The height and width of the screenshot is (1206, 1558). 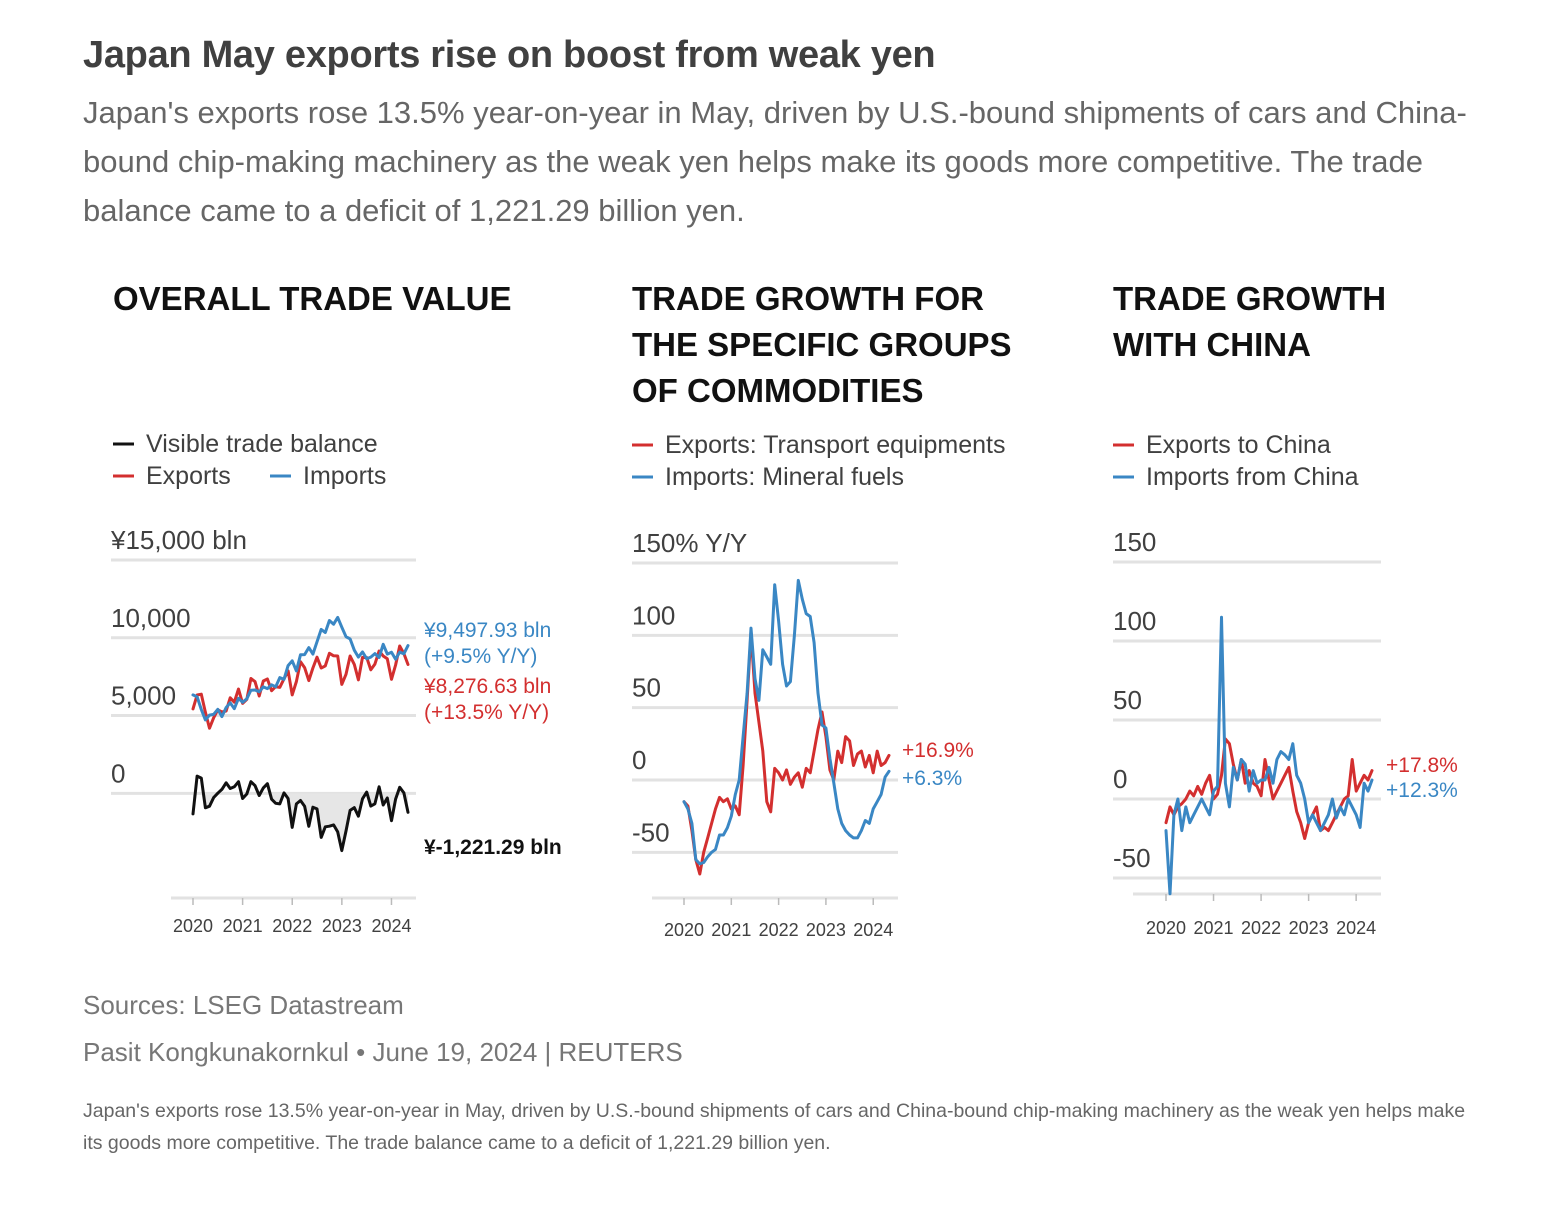 What do you see at coordinates (493, 847) in the screenshot?
I see `end-value-label: ¥-1,221.29 bln` at bounding box center [493, 847].